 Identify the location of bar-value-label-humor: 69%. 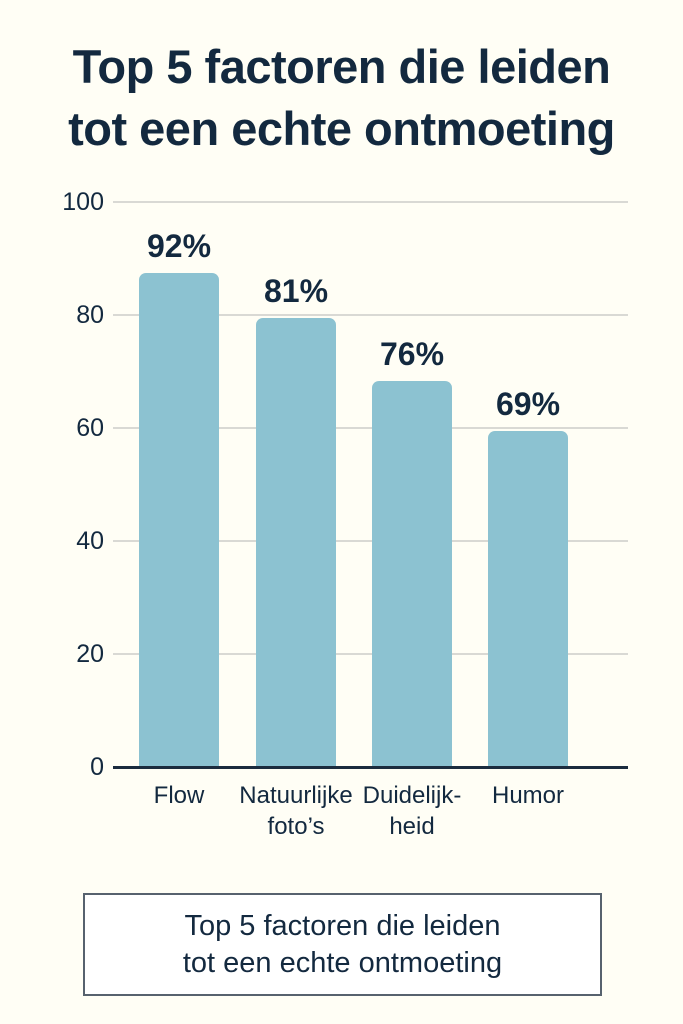
(528, 404).